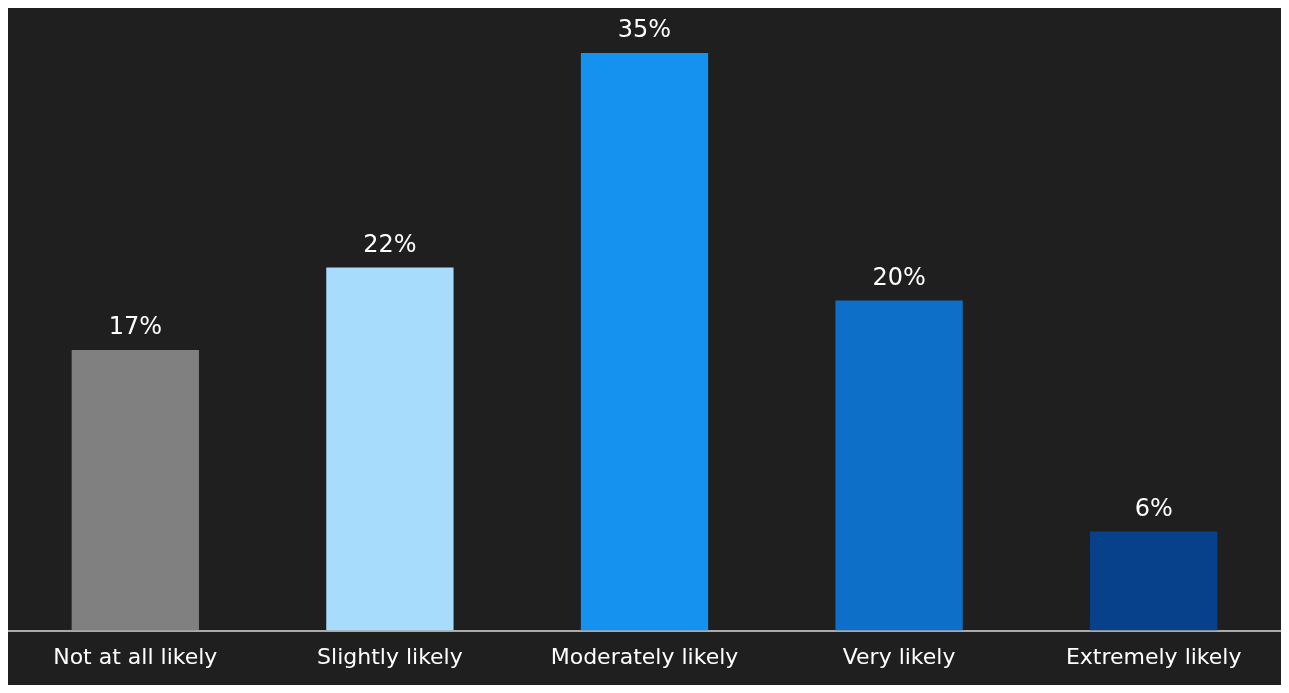 This screenshot has width=1289, height=693. I want to click on x-tick-label: Slightly likely, so click(390, 656).